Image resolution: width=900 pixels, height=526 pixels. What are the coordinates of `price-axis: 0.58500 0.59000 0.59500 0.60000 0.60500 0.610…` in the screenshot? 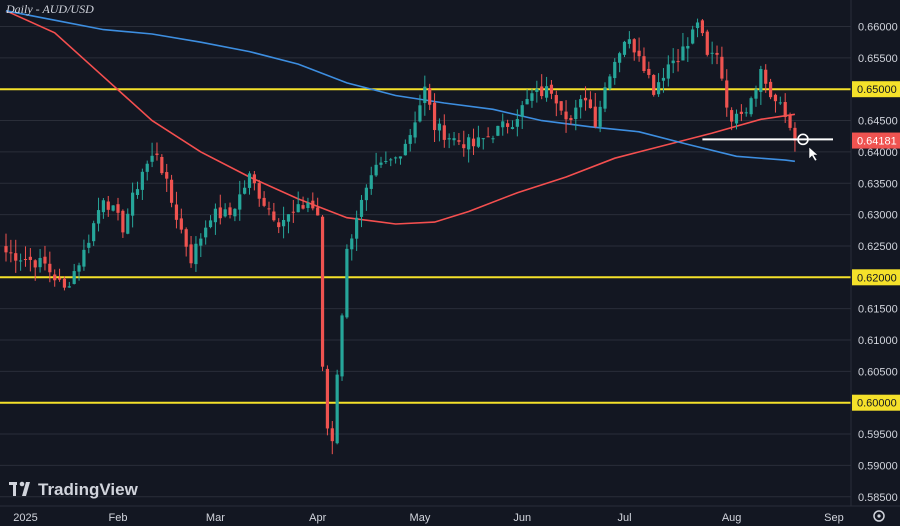 It's located at (876, 263).